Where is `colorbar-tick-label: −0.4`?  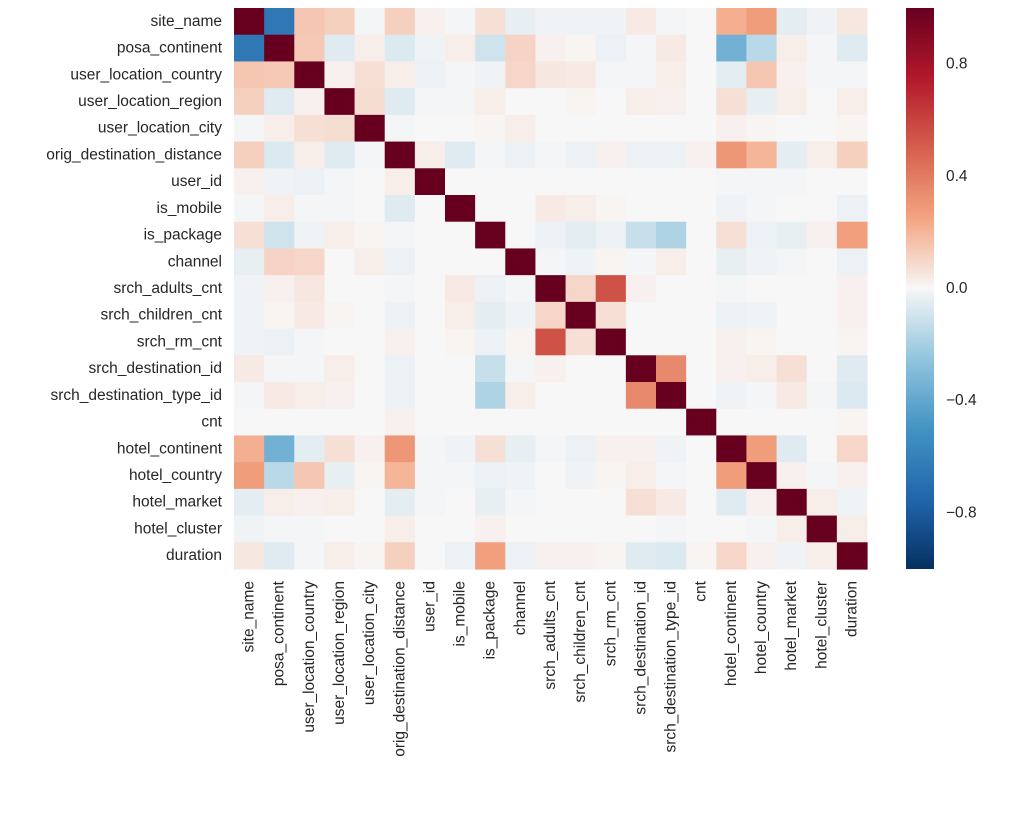 colorbar-tick-label: −0.4 is located at coordinates (961, 400).